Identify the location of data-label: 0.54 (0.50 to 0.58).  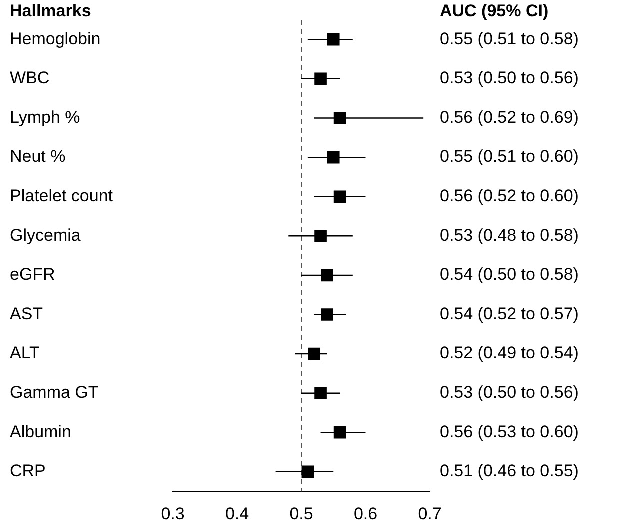
(509, 274).